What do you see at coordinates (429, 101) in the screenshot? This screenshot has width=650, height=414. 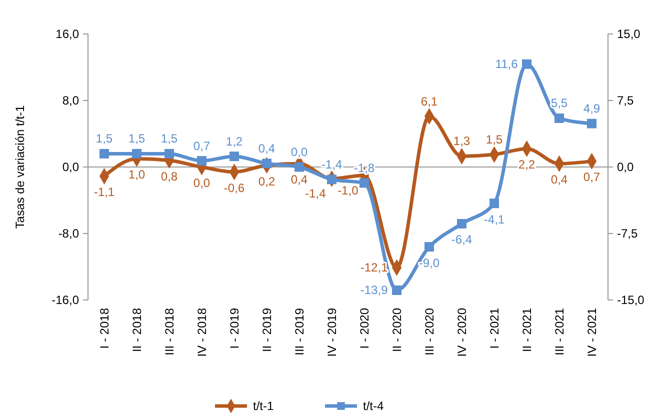 I see `data-label: 6,1` at bounding box center [429, 101].